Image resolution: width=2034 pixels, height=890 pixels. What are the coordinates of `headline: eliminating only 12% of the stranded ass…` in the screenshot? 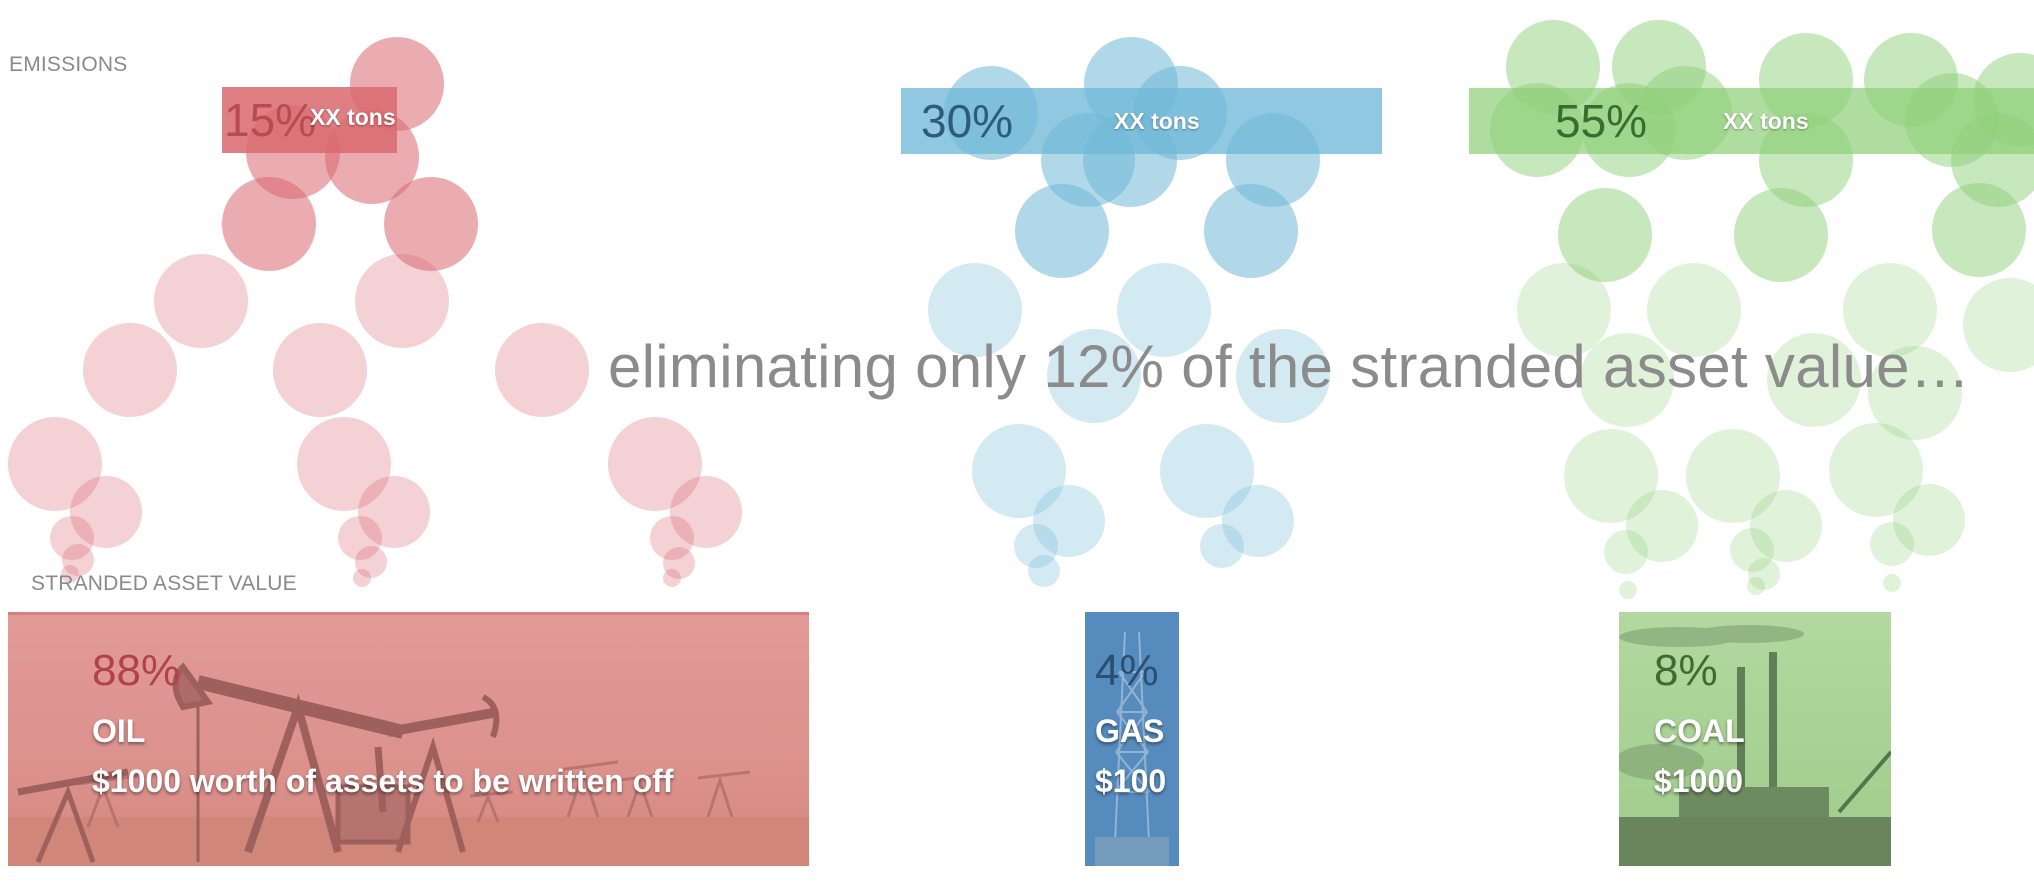 It's located at (1289, 366).